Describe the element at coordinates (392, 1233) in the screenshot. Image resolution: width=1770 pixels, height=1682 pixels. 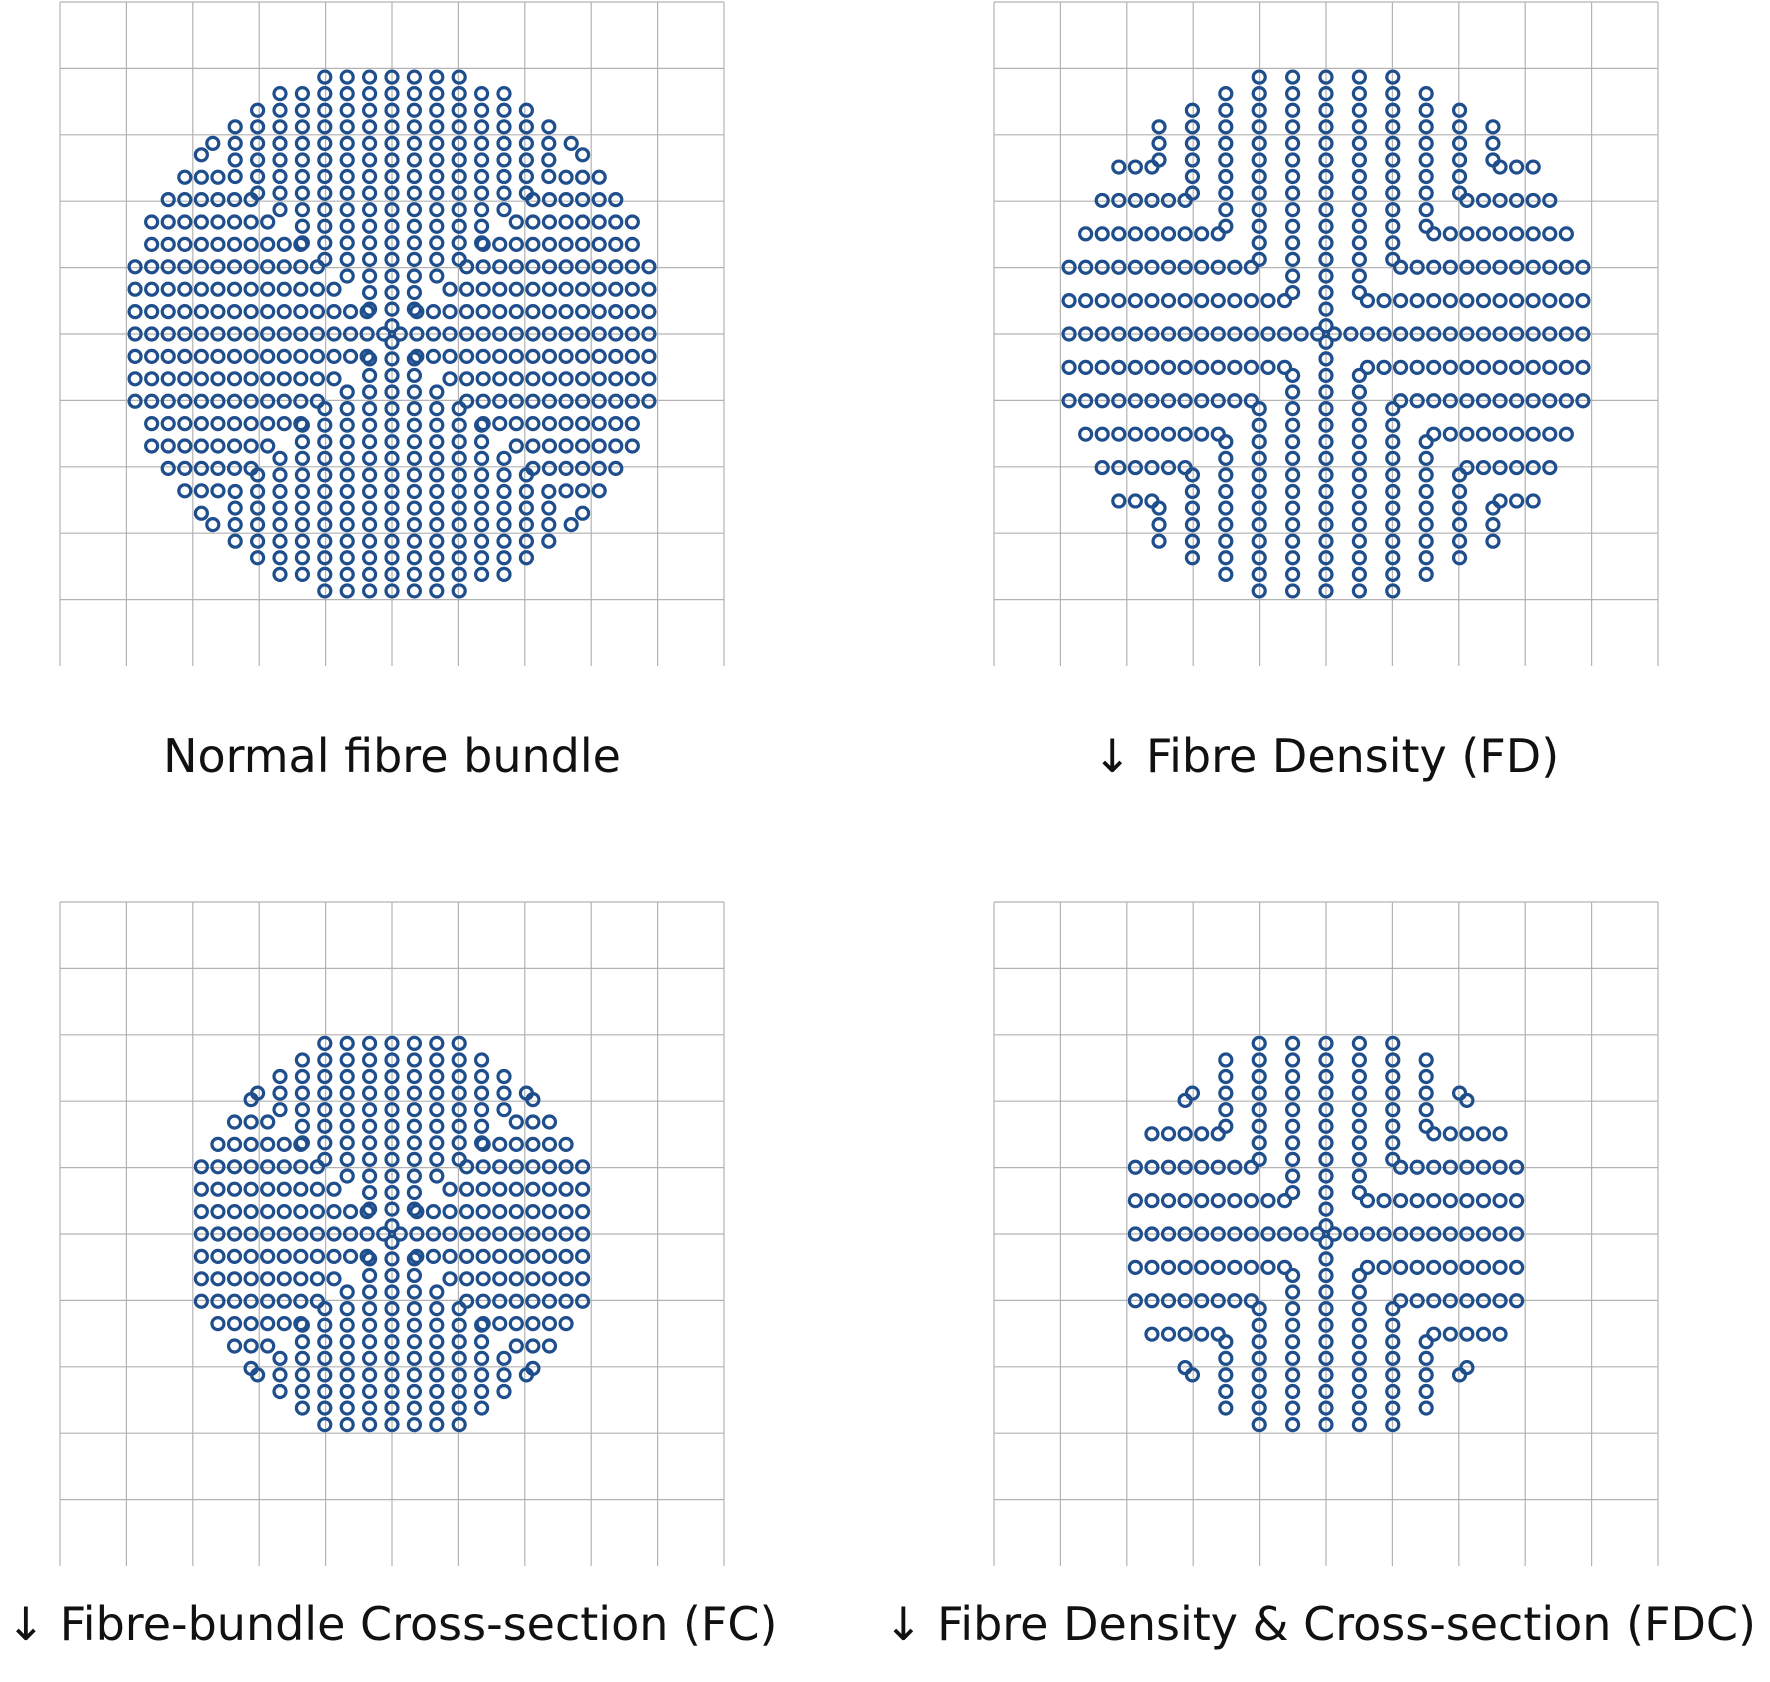
I see `grid` at that location.